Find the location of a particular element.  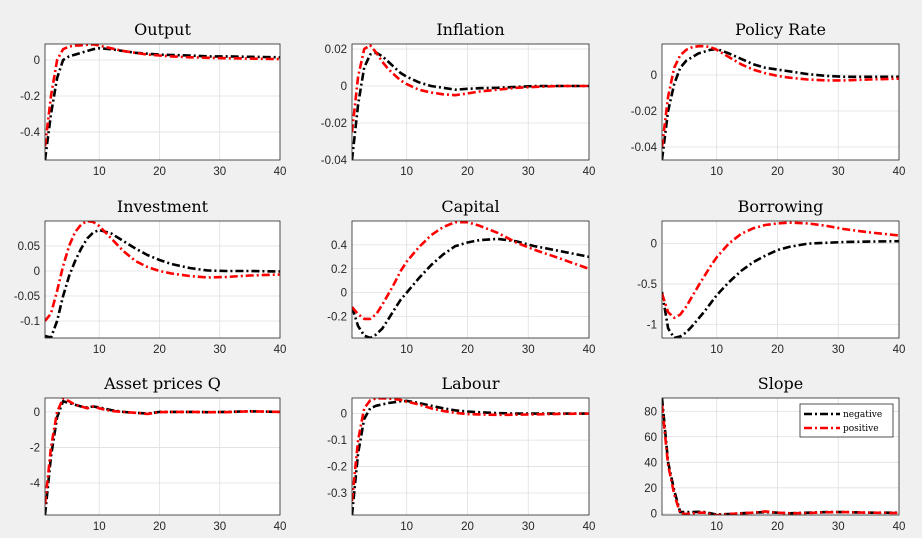

legend-box is located at coordinates (846, 420).